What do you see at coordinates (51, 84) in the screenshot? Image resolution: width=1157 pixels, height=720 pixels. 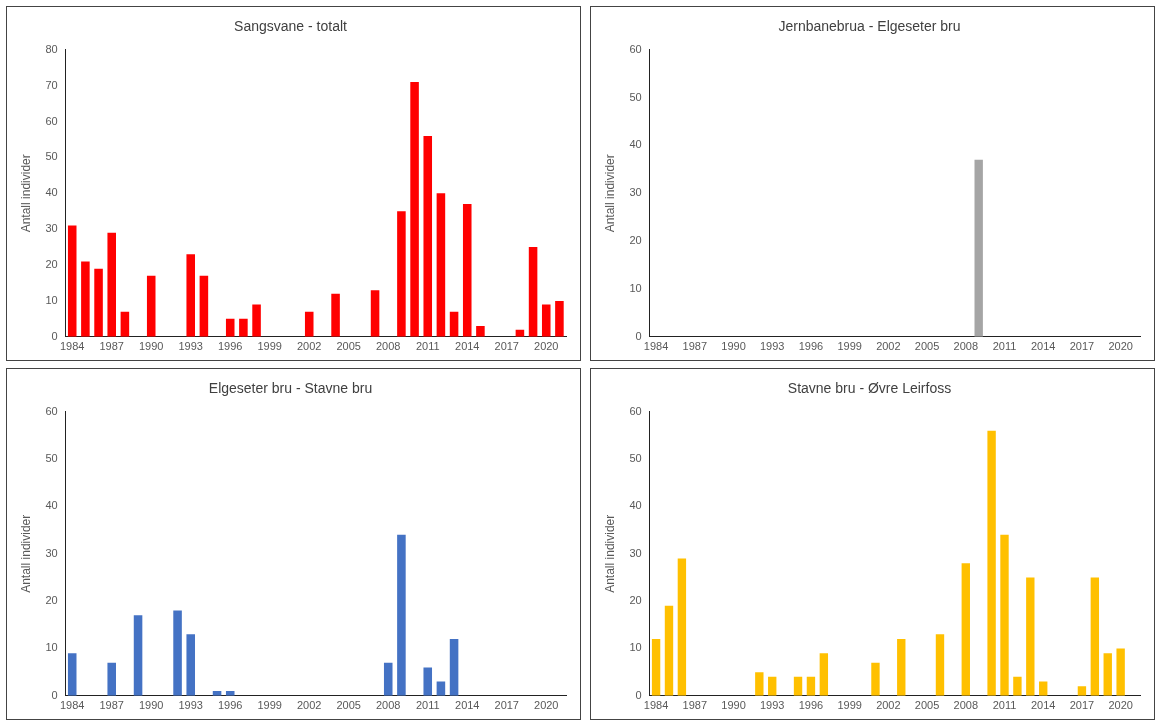 I see `y-tick-label: 70` at bounding box center [51, 84].